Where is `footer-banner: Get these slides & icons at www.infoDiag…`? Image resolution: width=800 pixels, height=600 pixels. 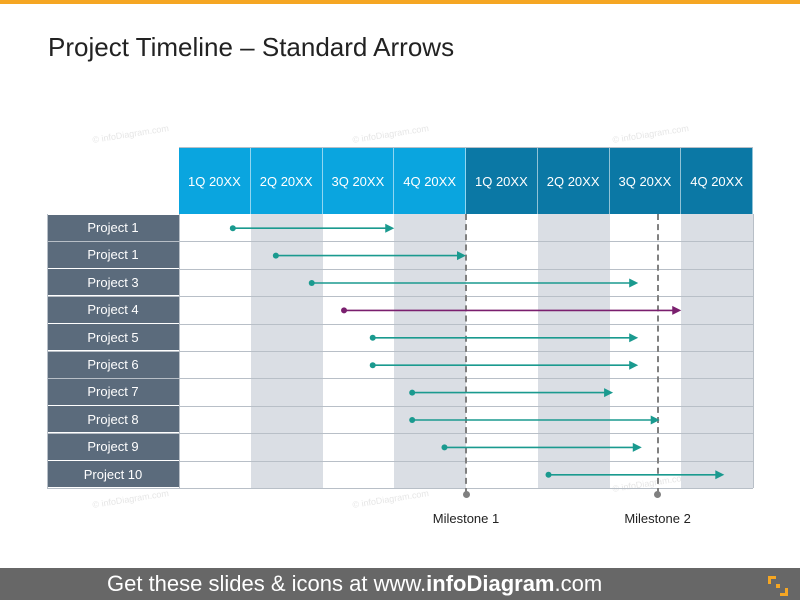 footer-banner: Get these slides & icons at www.infoDiag… is located at coordinates (400, 584).